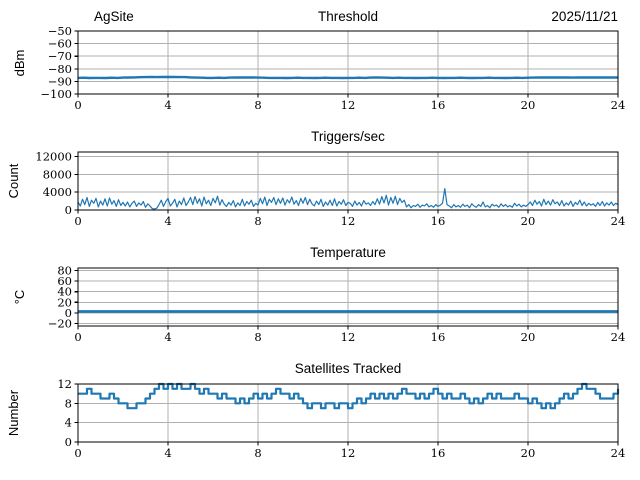 Image resolution: width=640 pixels, height=480 pixels. Describe the element at coordinates (64, 271) in the screenshot. I see `y-tick-label: 80` at that location.